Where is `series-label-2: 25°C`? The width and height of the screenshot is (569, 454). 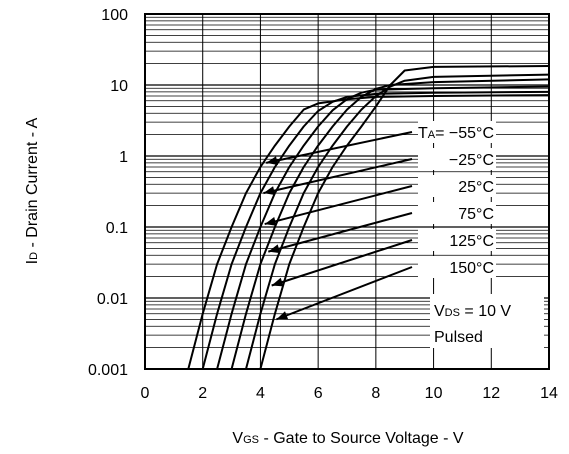
series-label-2: 25°C is located at coordinates (457, 186).